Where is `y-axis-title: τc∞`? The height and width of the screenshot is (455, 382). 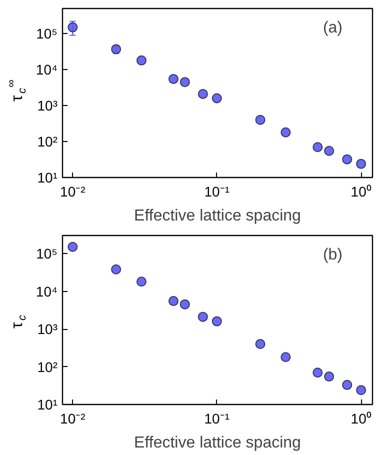
y-axis-title: τc∞ is located at coordinates (16, 90).